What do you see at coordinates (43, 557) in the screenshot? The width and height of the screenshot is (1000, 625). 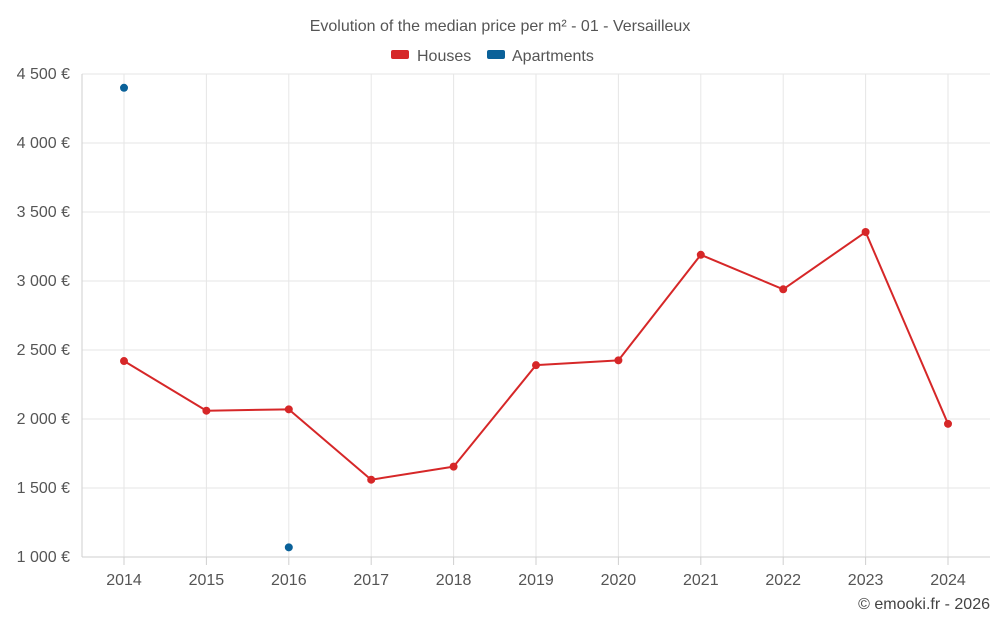 I see `y-tick-label: 1 000 €` at bounding box center [43, 557].